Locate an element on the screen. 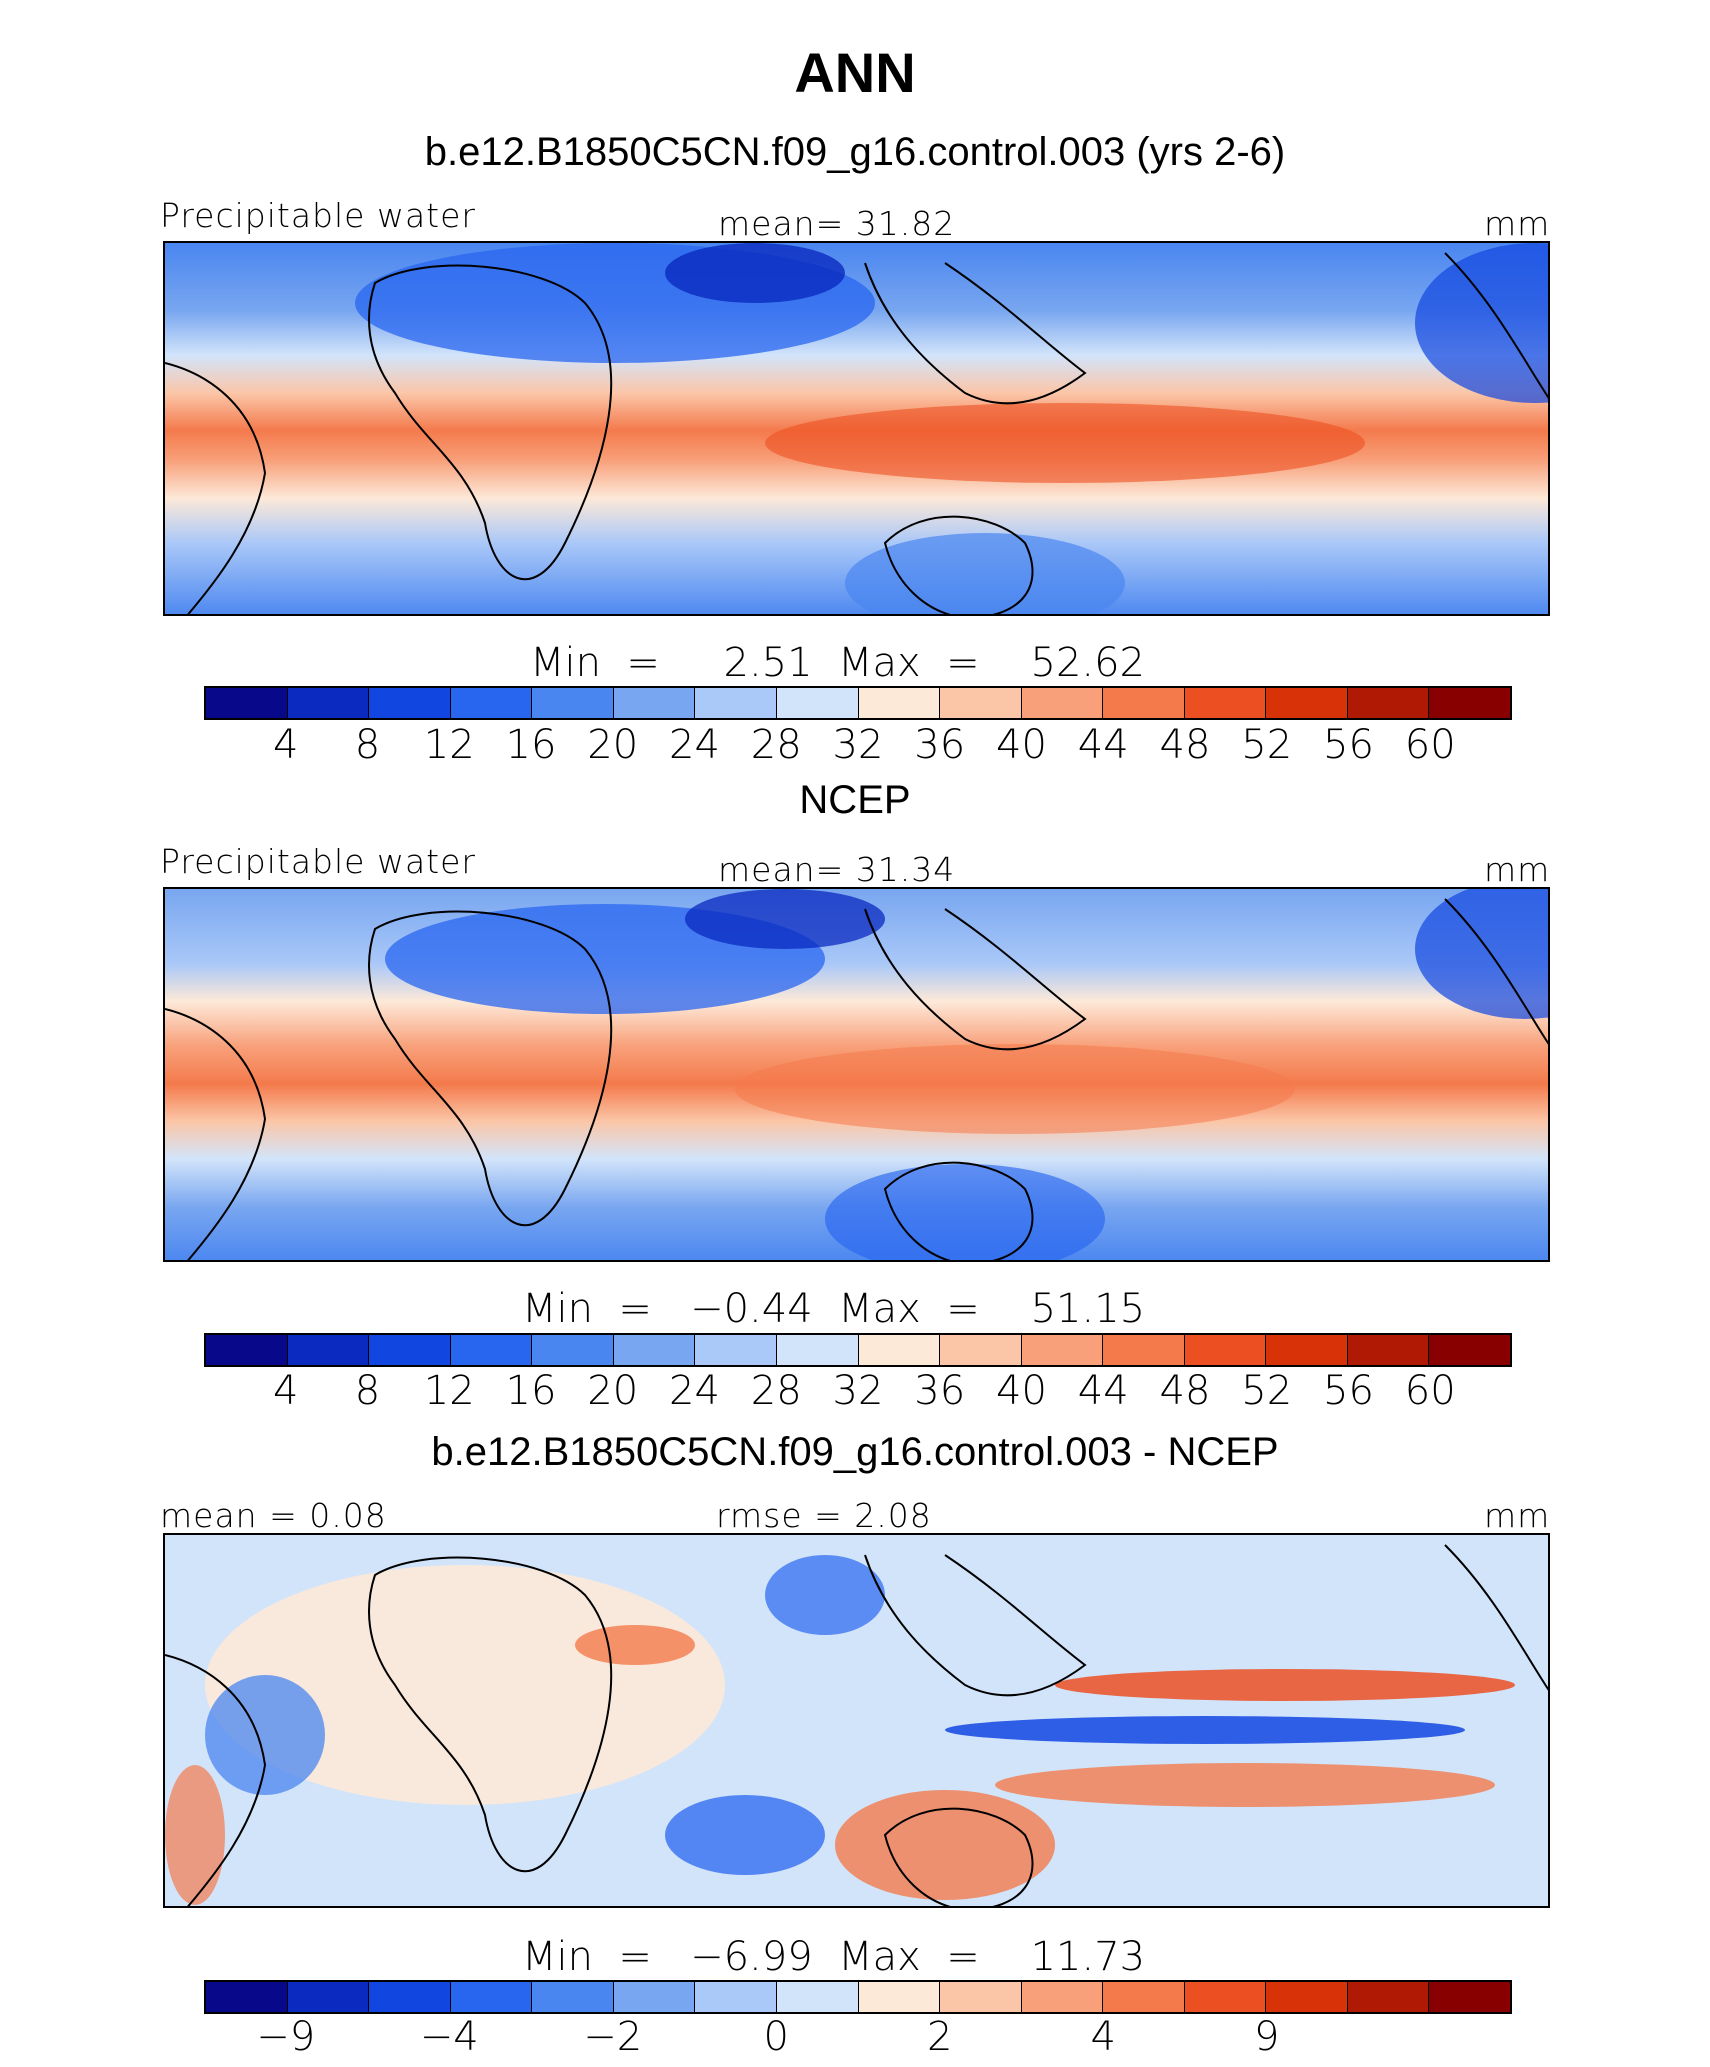 The width and height of the screenshot is (1710, 2067). panel2-map-svg is located at coordinates (856, 1074).